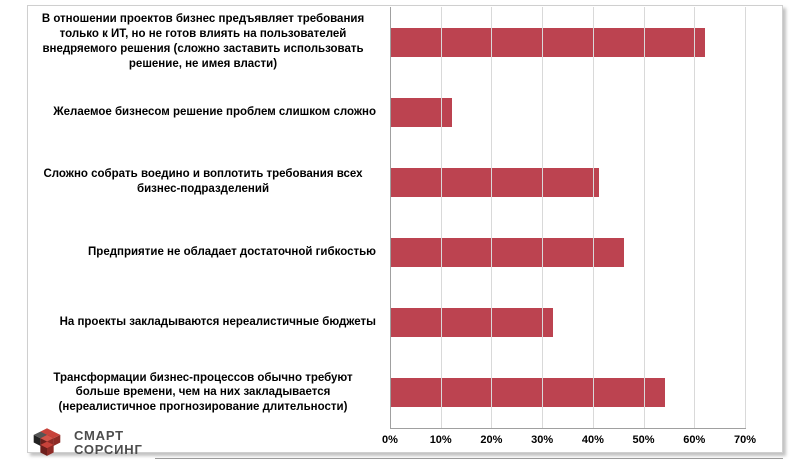 The width and height of the screenshot is (800, 476). What do you see at coordinates (469, 458) in the screenshot?
I see `footer-rule` at bounding box center [469, 458].